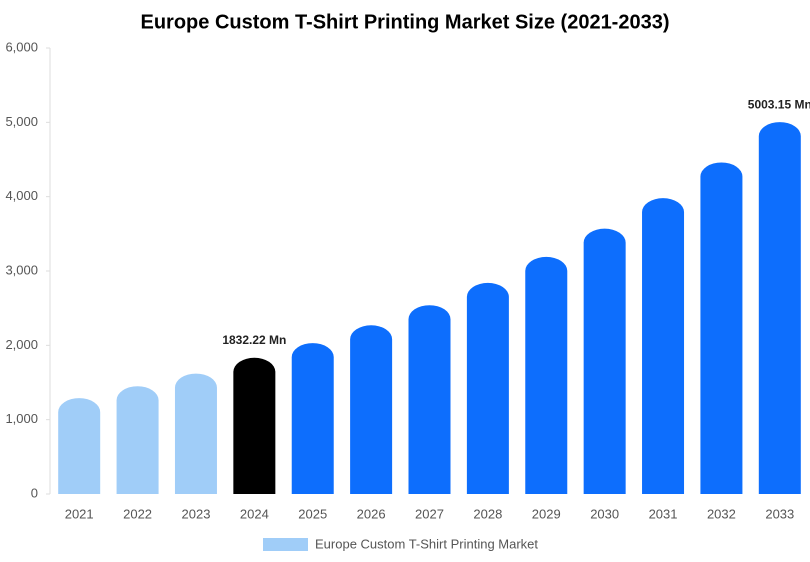 Image resolution: width=810 pixels, height=562 pixels. I want to click on x-tick-label: 2030, so click(604, 513).